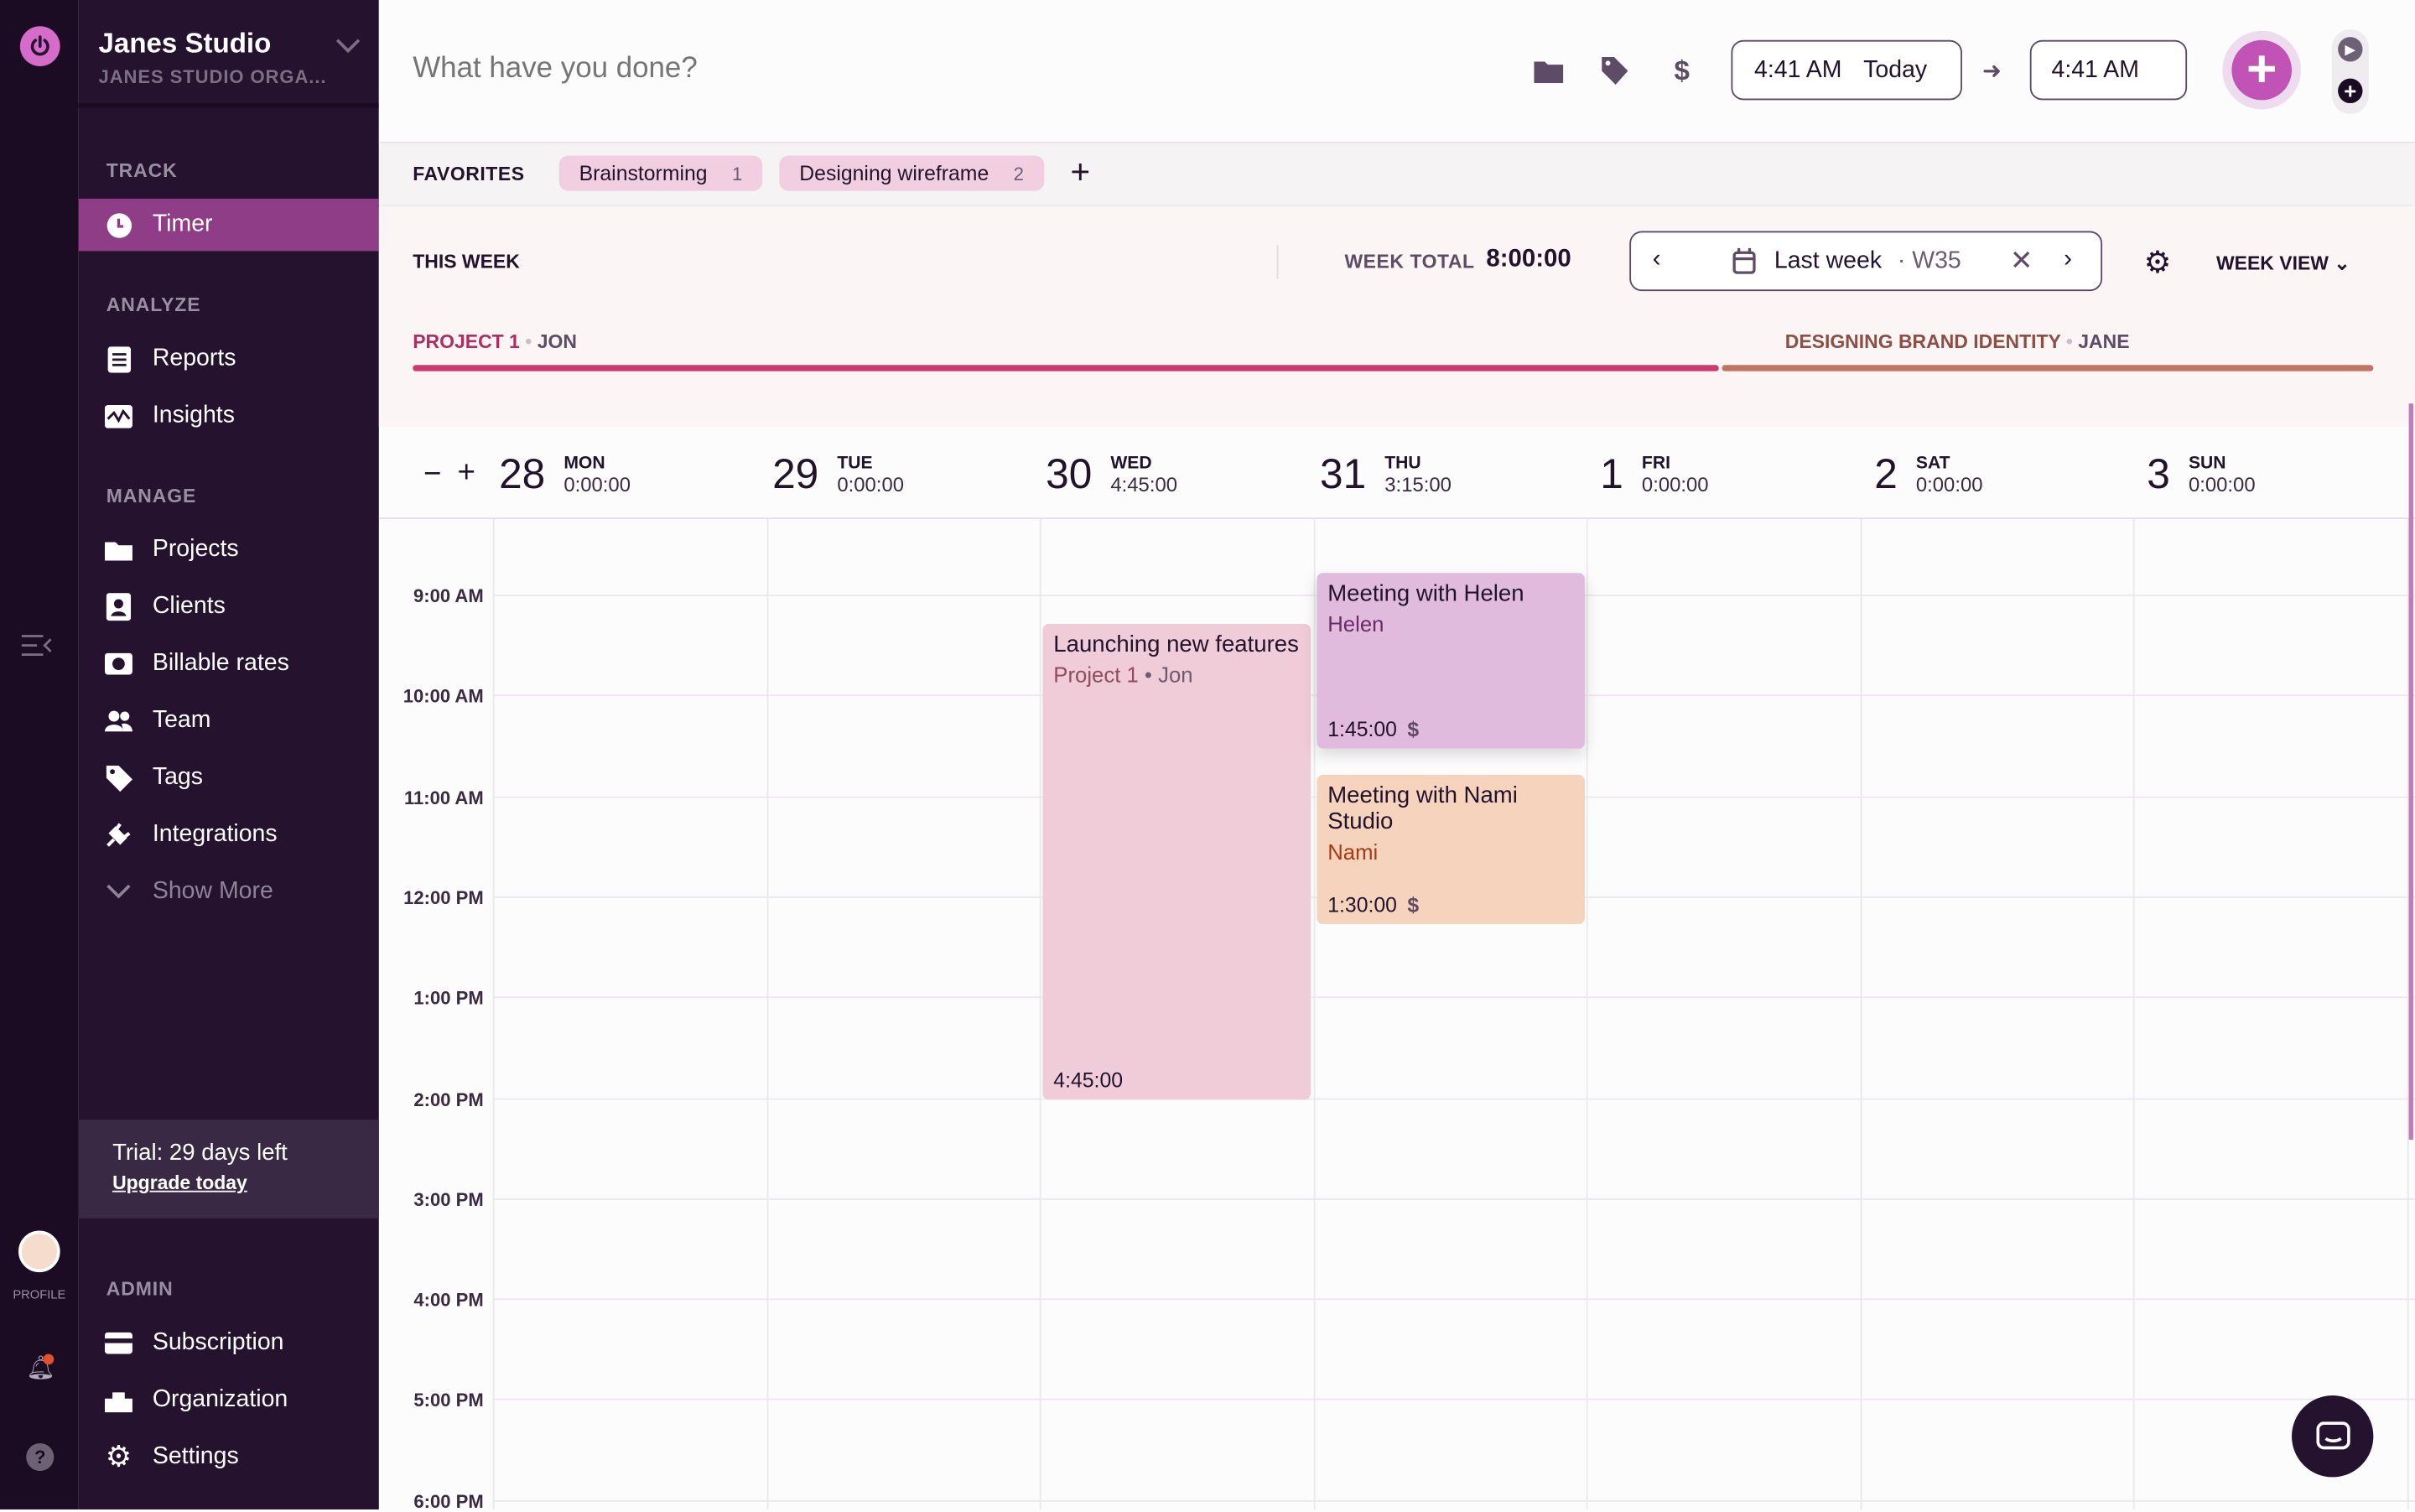  What do you see at coordinates (448, 596) in the screenshot?
I see `hour-label: 9:00 AM` at bounding box center [448, 596].